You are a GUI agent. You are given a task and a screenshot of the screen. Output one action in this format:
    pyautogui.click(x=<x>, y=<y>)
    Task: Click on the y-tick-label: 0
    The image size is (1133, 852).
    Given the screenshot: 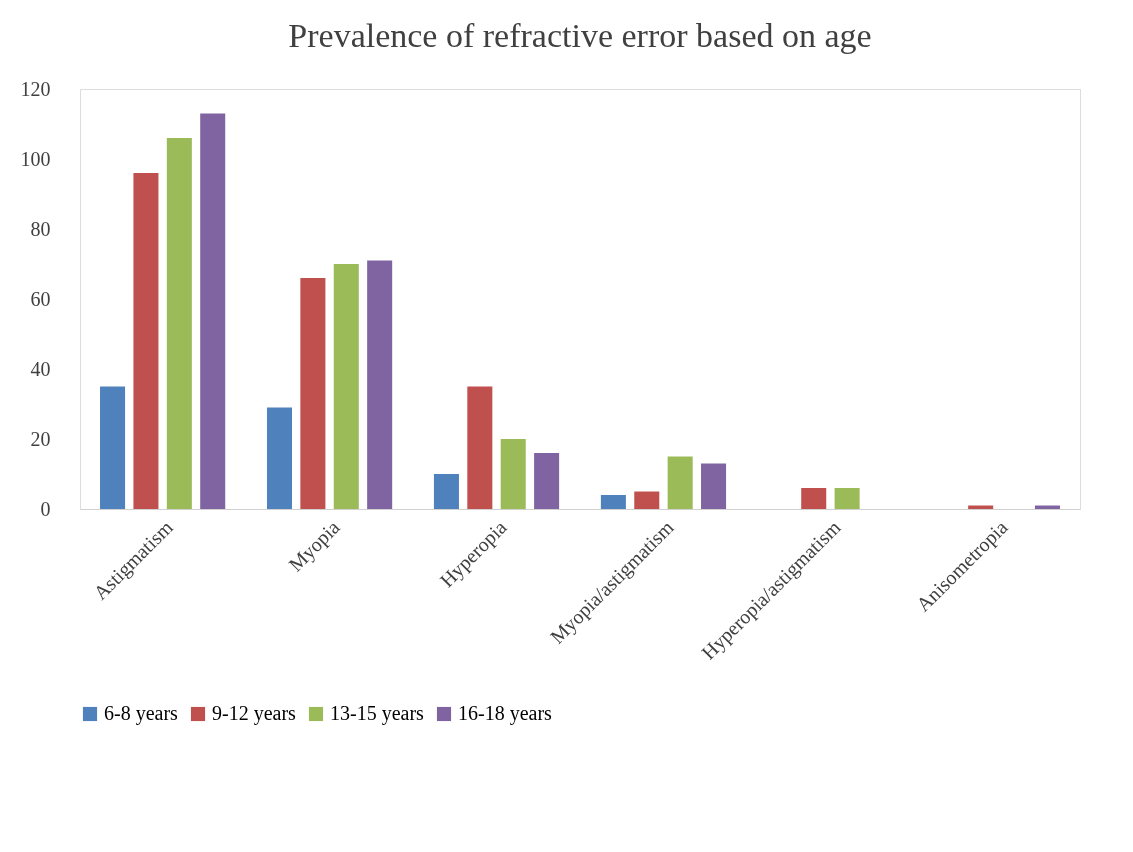 What is the action you would take?
    pyautogui.click(x=45, y=508)
    